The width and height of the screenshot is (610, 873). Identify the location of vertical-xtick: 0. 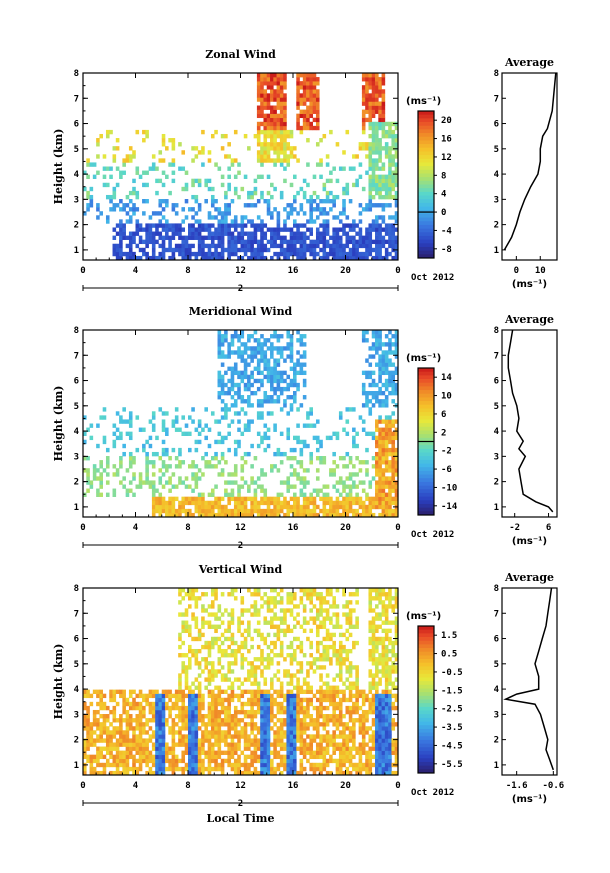
(82, 786).